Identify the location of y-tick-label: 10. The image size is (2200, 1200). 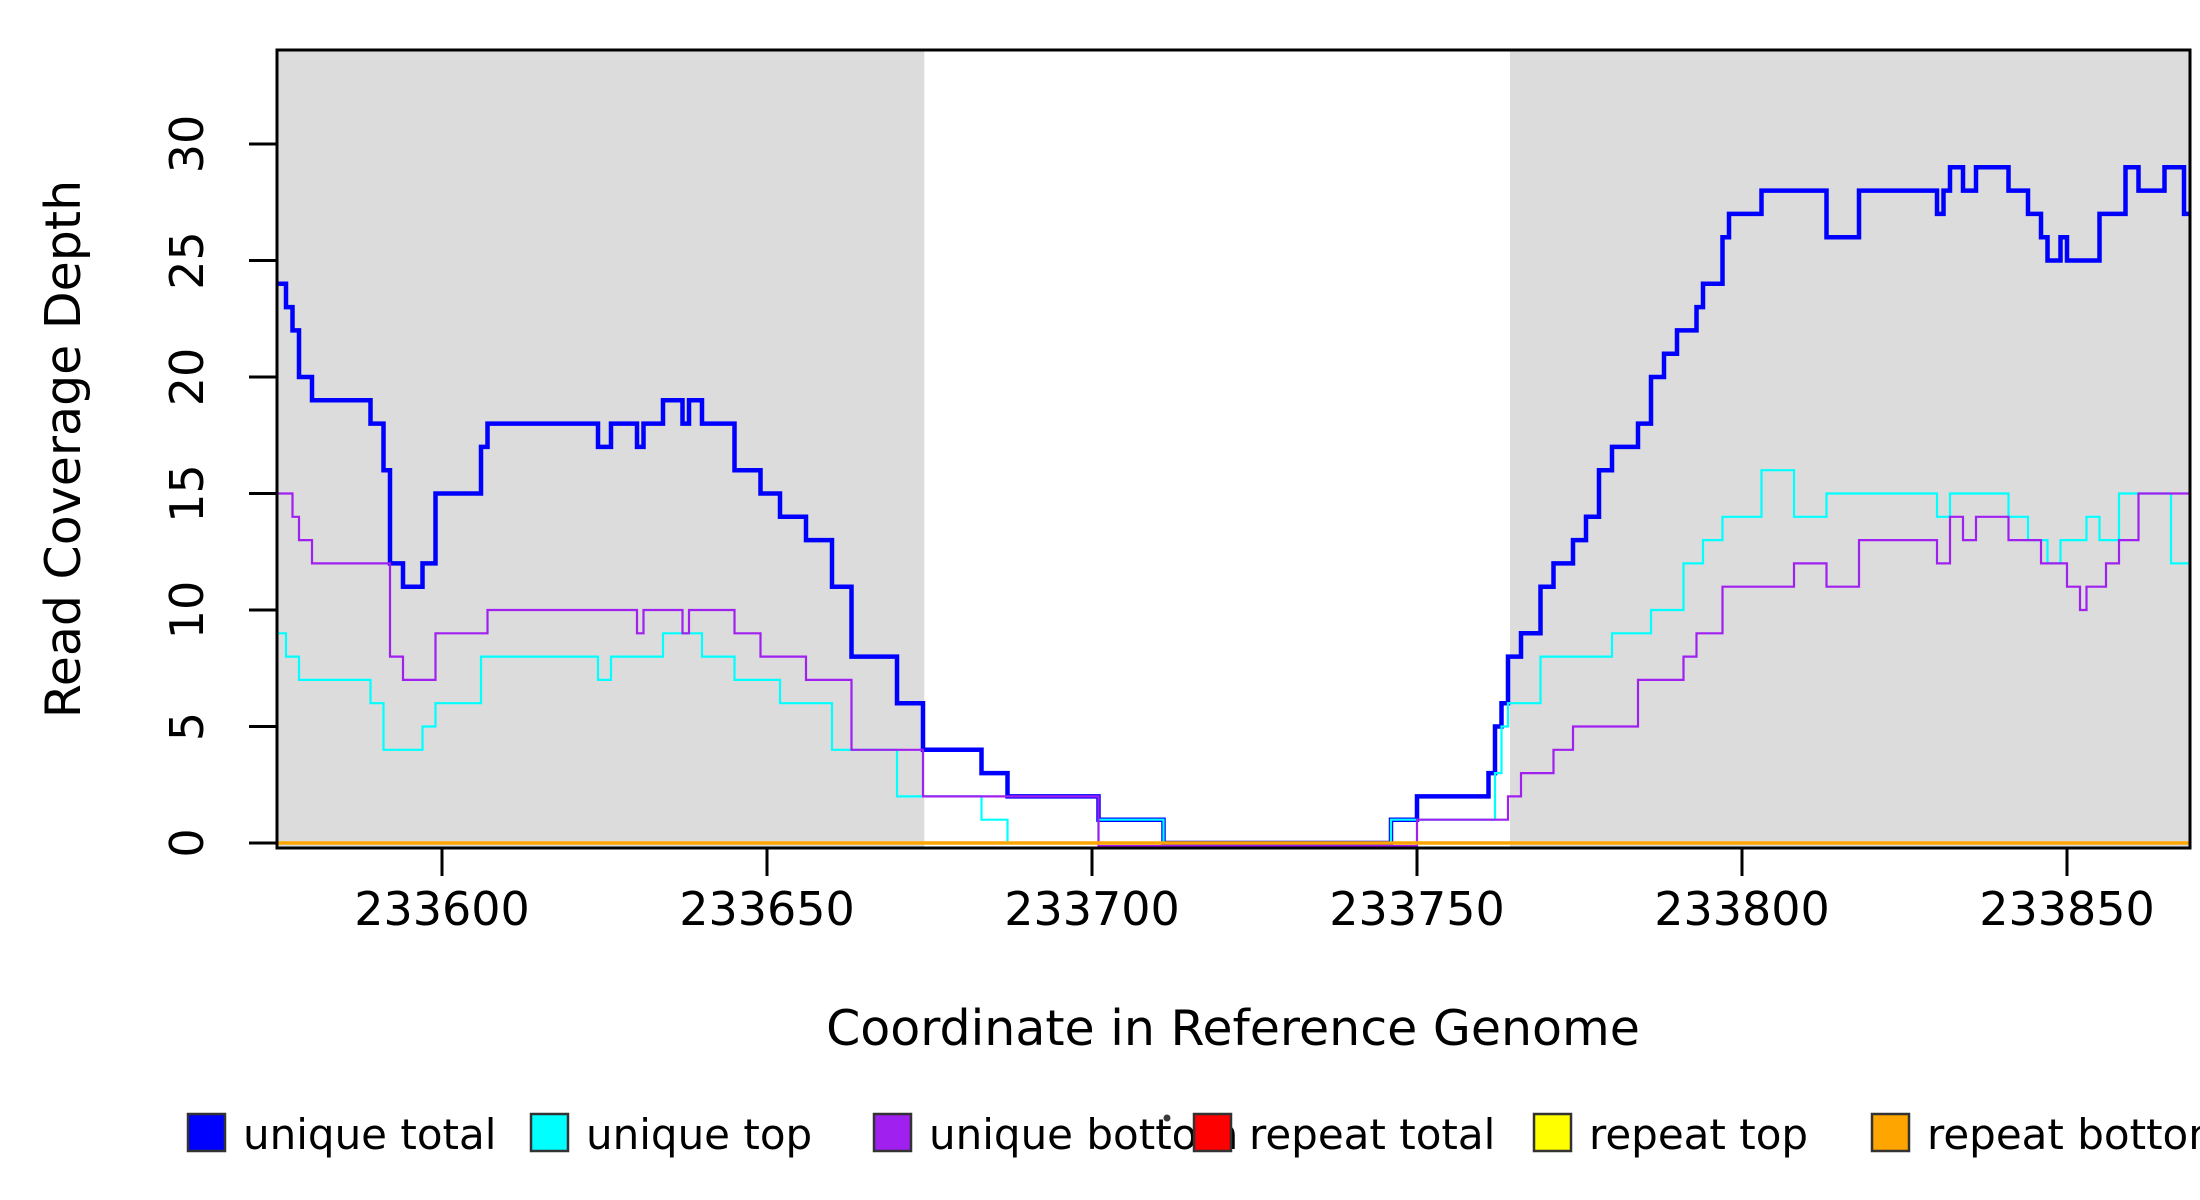
(187, 610).